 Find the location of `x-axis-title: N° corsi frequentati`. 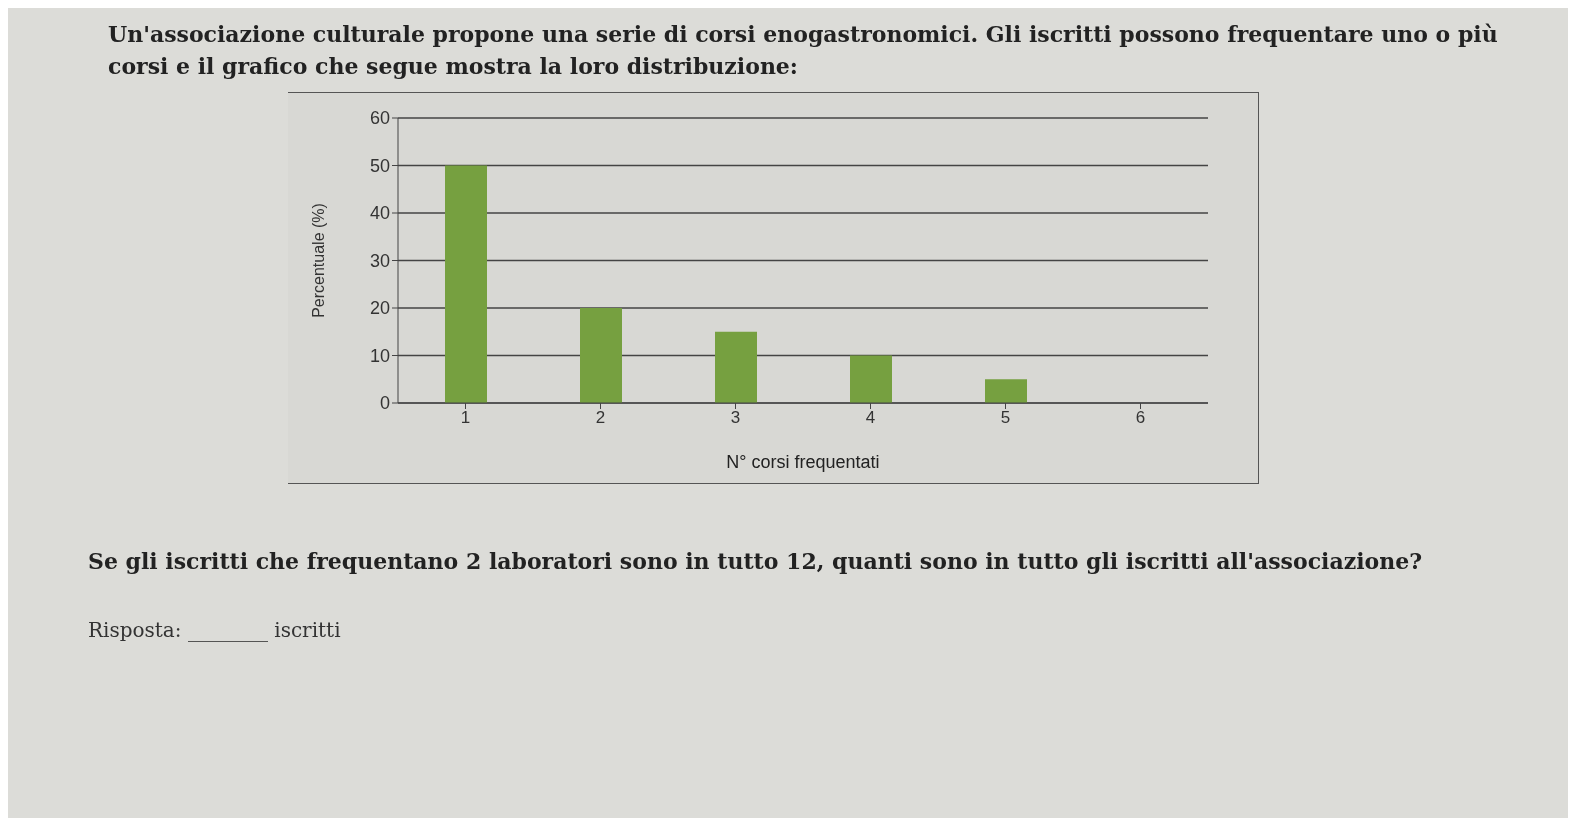

x-axis-title: N° corsi frequentati is located at coordinates (803, 462).